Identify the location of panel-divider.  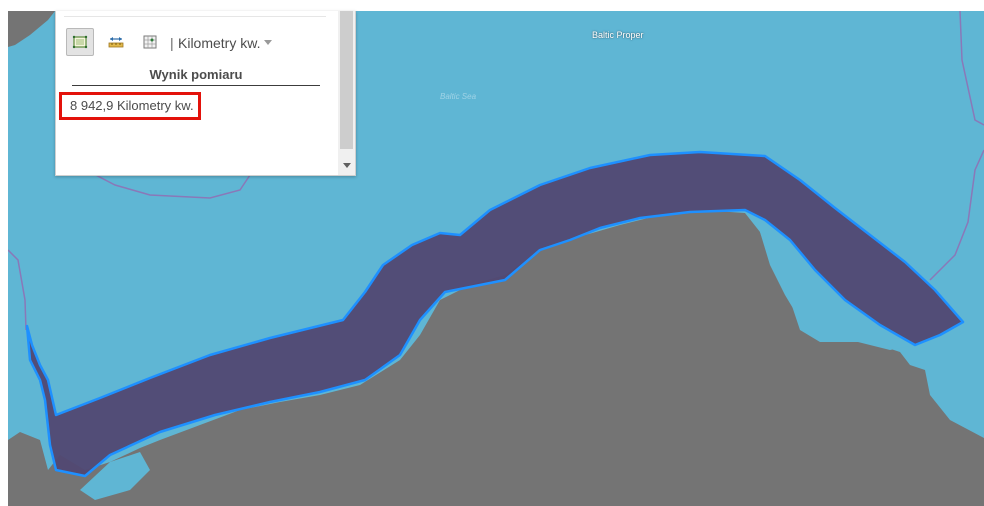
(195, 16).